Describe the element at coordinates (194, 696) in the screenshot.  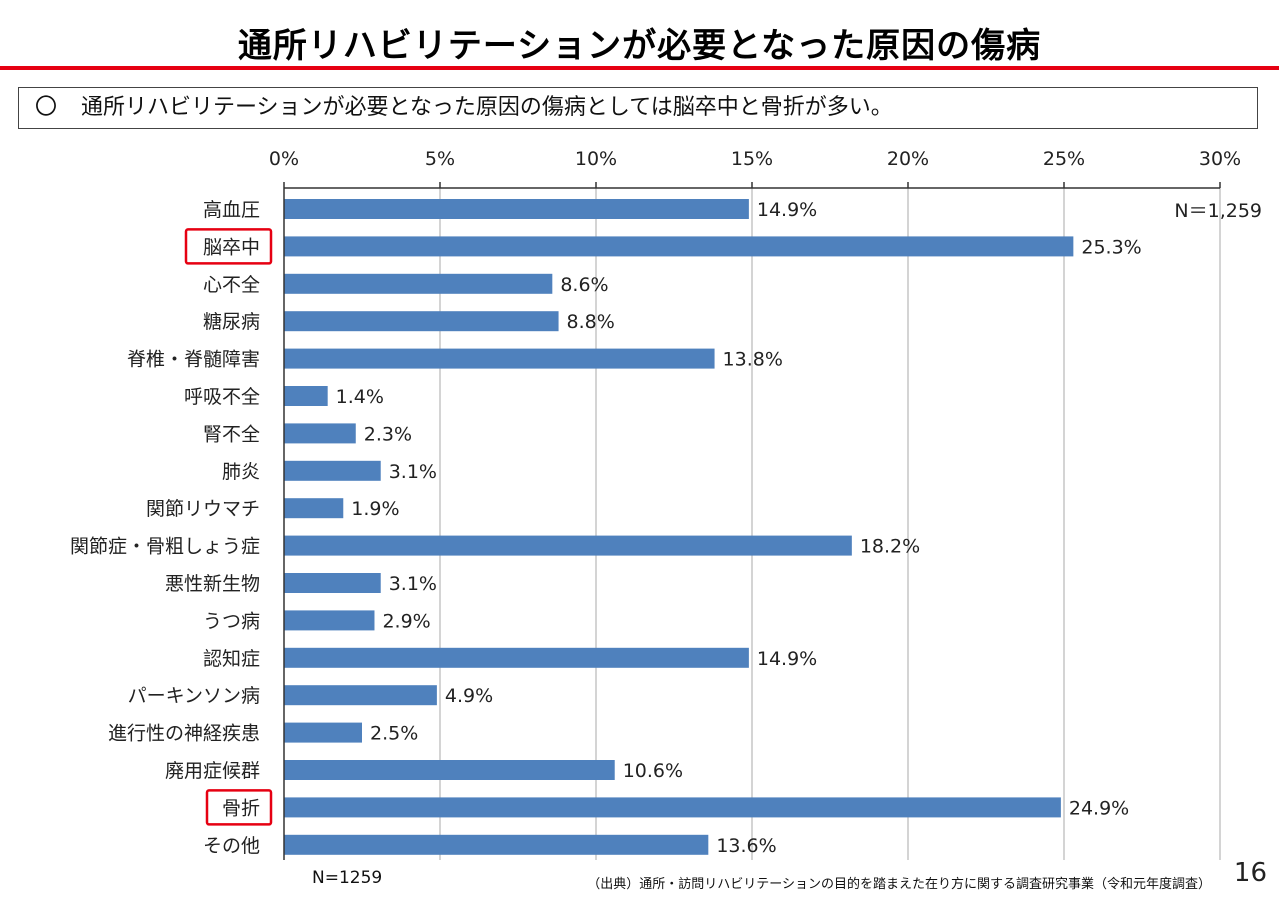
I see `category-label: パーキンソン病` at that location.